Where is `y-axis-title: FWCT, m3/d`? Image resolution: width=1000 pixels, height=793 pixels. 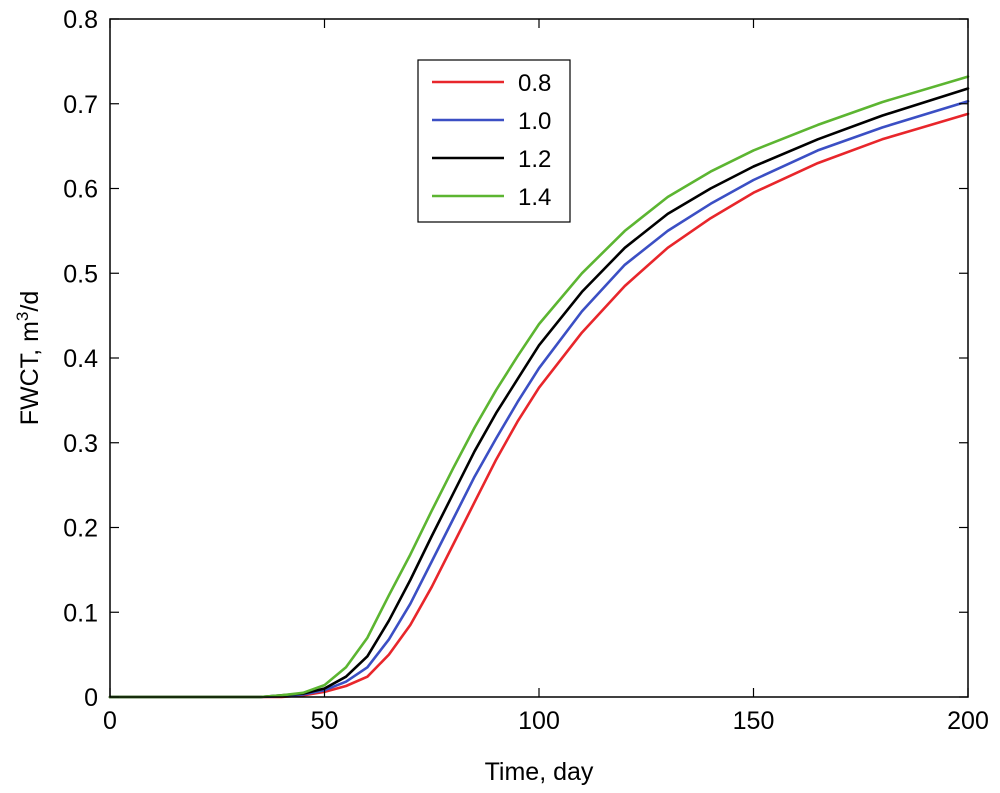 y-axis-title: FWCT, m3/d is located at coordinates (28, 358).